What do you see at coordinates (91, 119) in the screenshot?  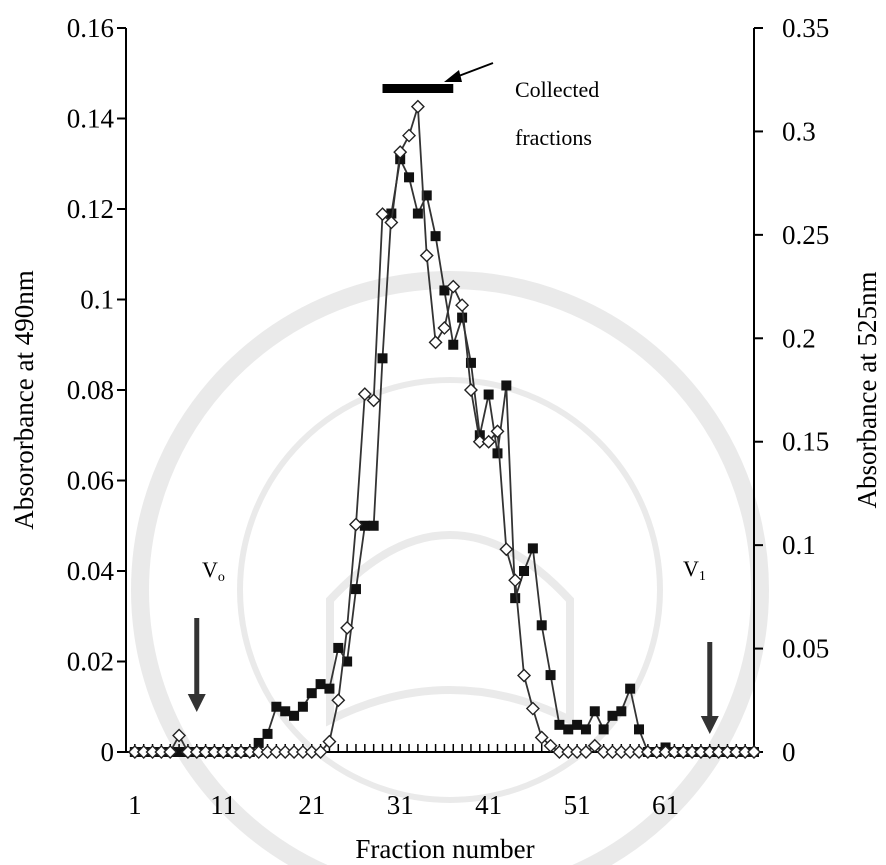 I see `left-y-tick-label: 0.14` at bounding box center [91, 119].